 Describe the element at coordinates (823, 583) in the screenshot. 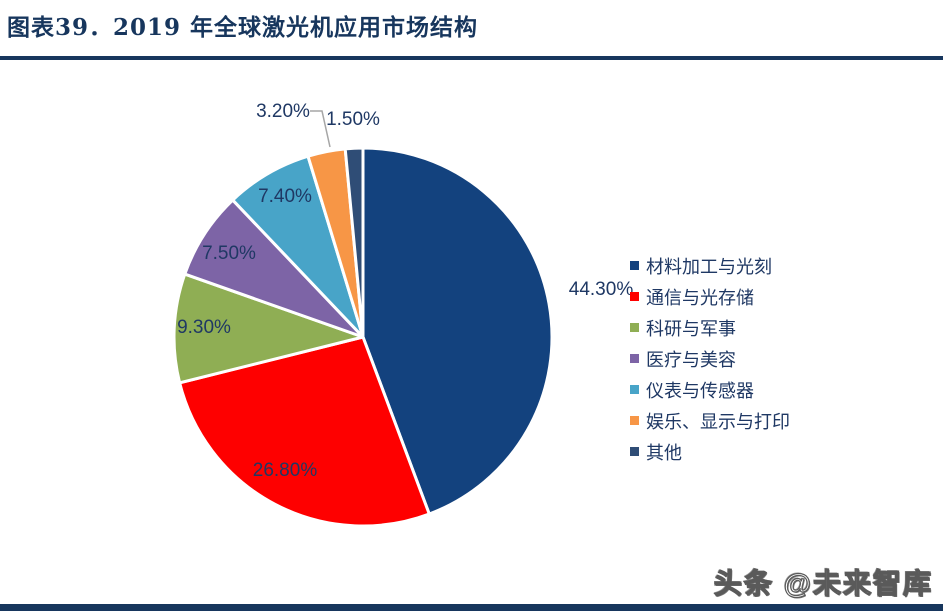

I see `watermark-toutiao: 头条 @未来智库` at that location.